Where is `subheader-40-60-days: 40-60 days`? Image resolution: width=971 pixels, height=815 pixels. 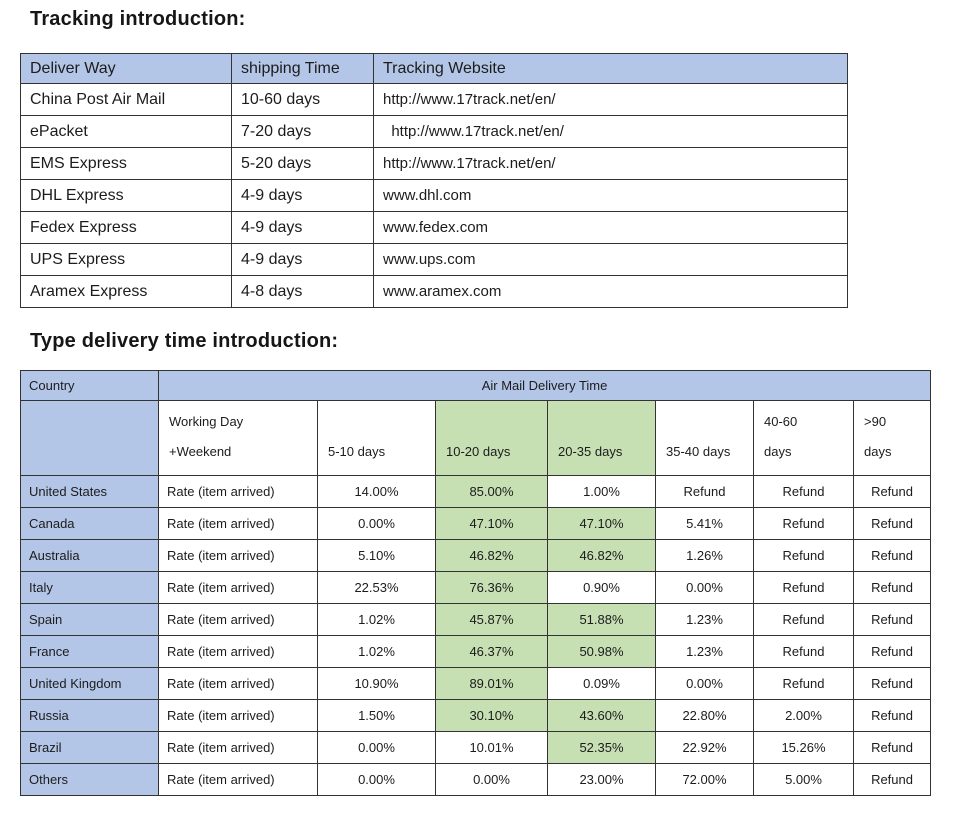
subheader-40-60-days: 40-60 days is located at coordinates (803, 438).